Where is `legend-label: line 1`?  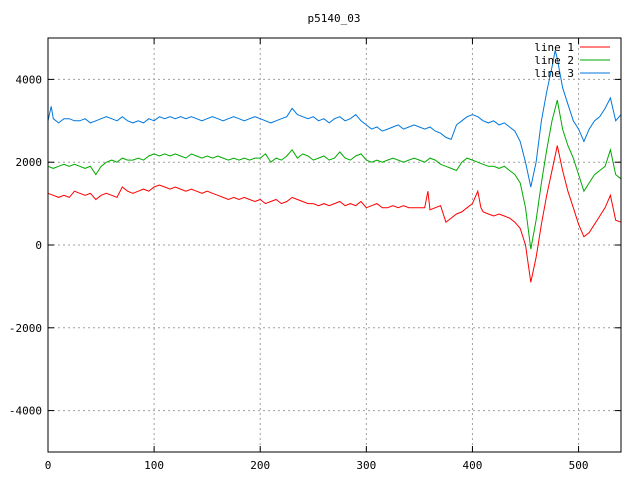 legend-label: line 1 is located at coordinates (554, 47).